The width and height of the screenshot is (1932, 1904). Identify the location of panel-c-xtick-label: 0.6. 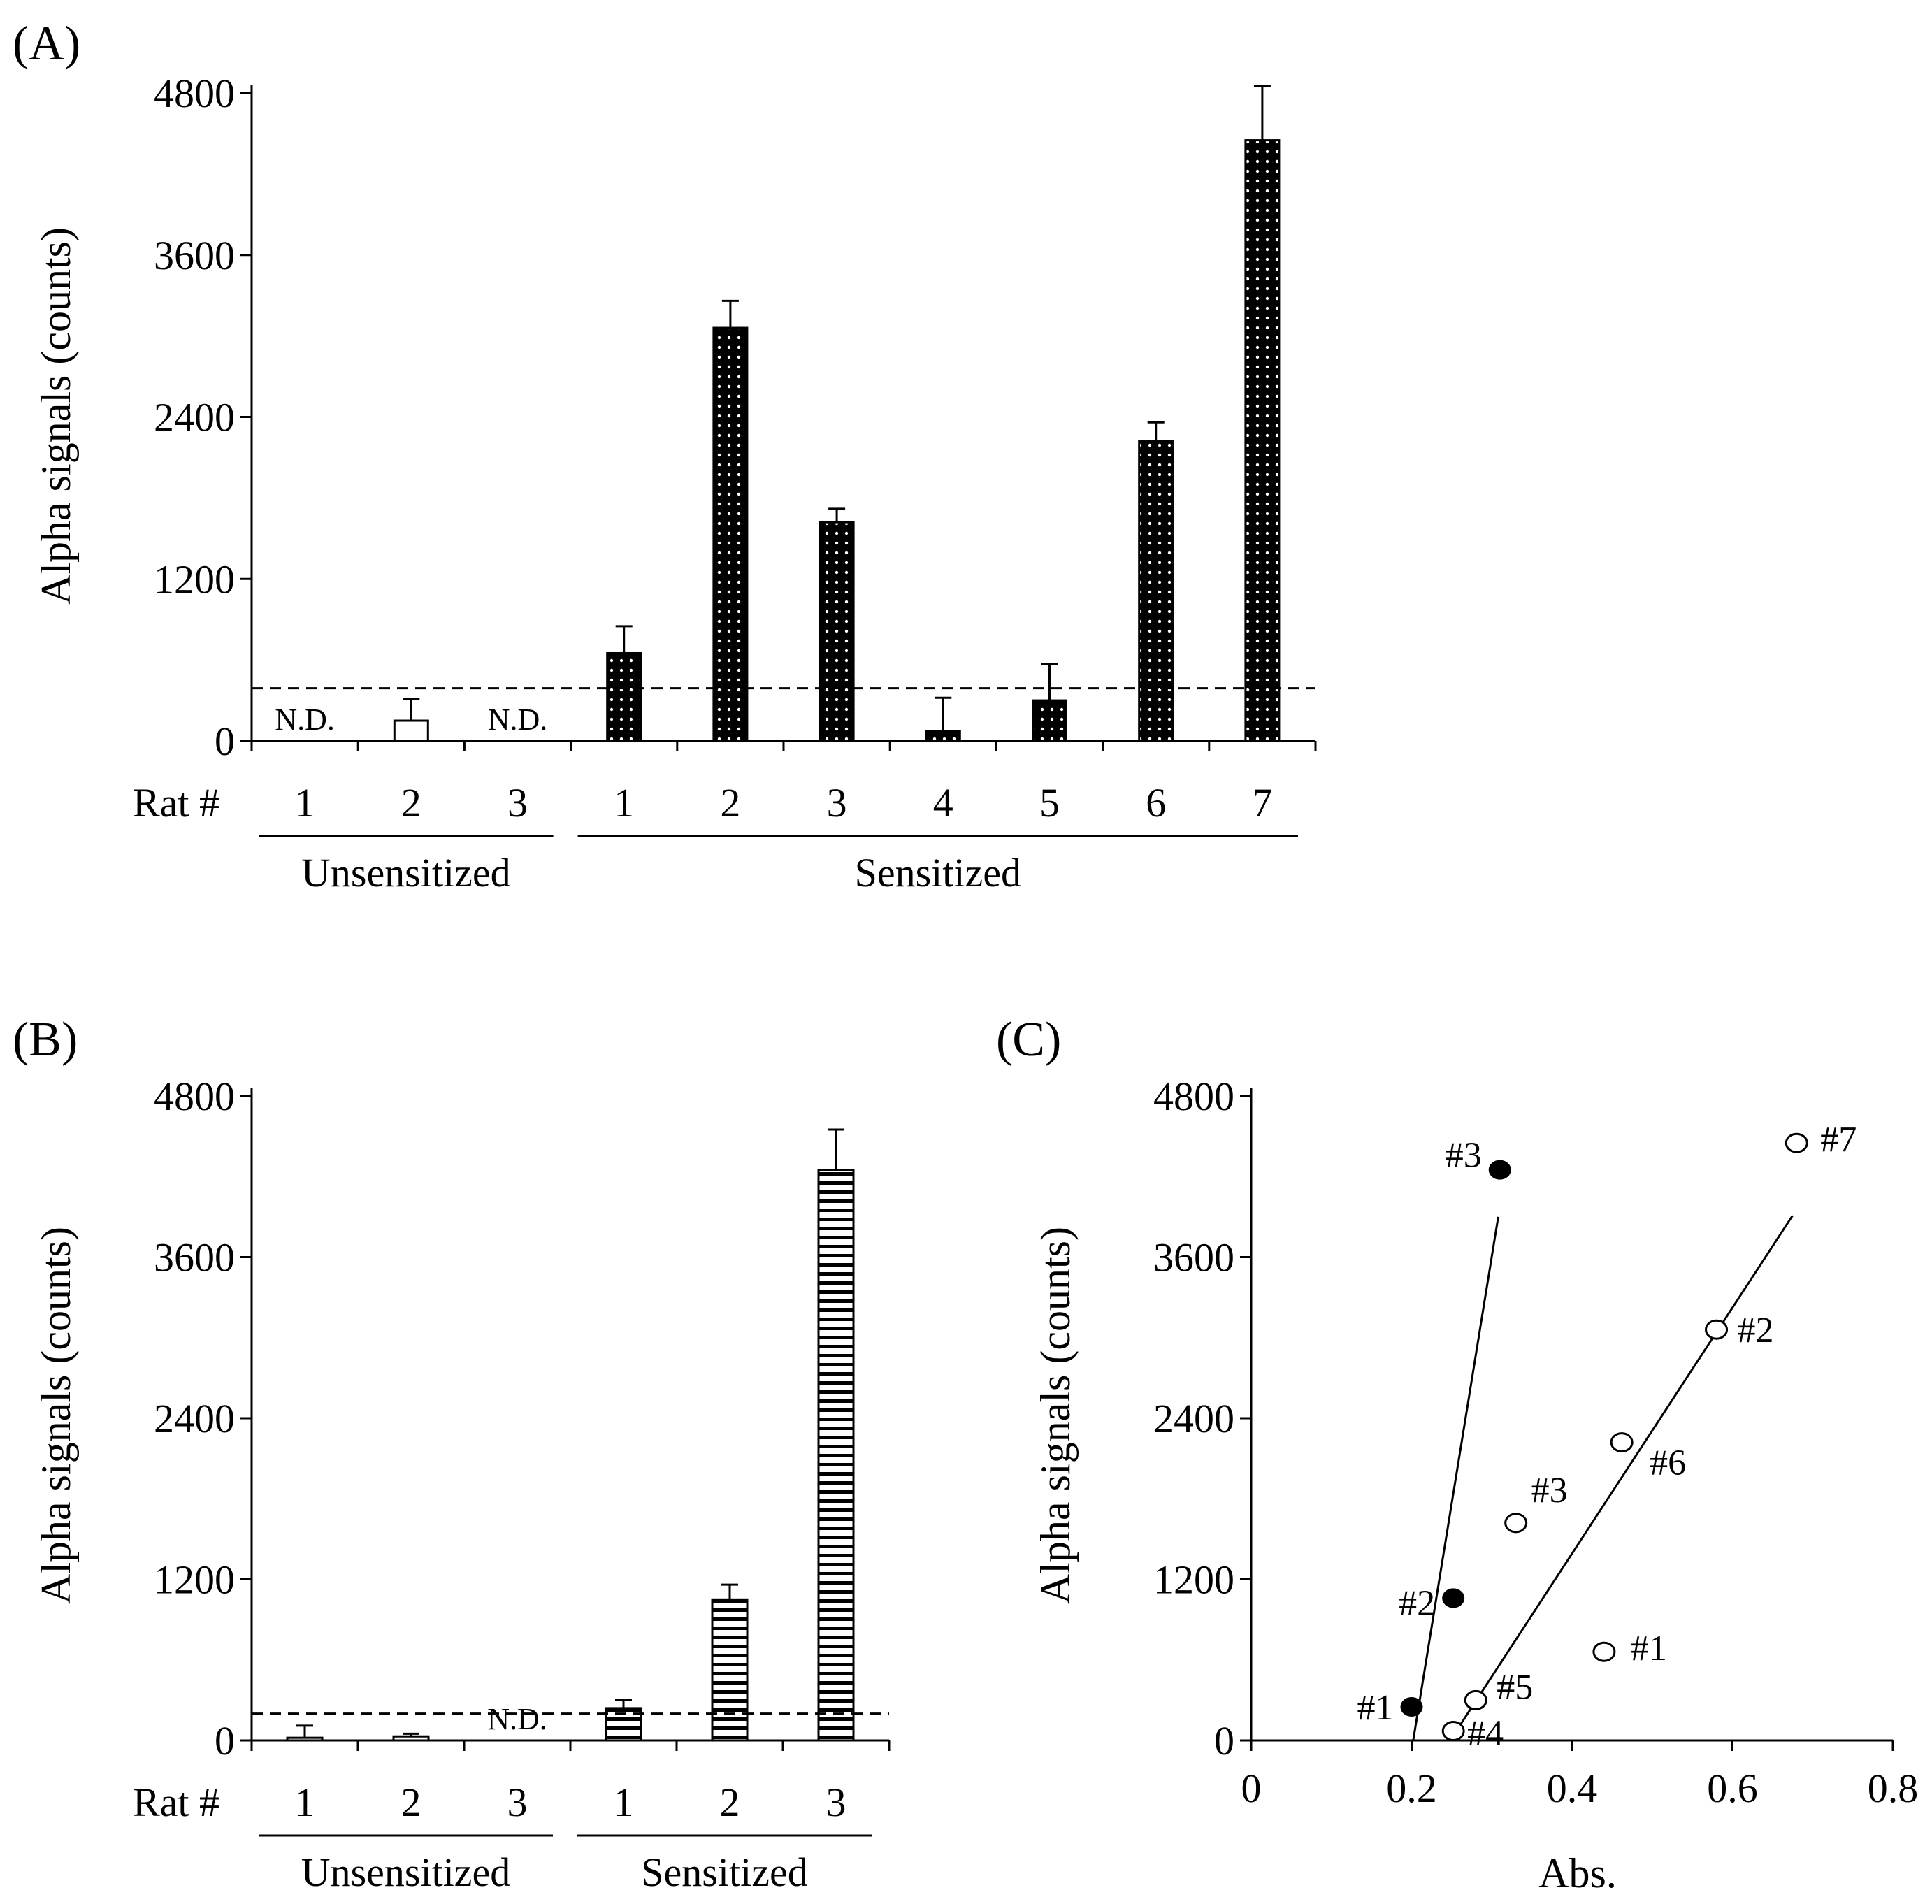
(1733, 1788).